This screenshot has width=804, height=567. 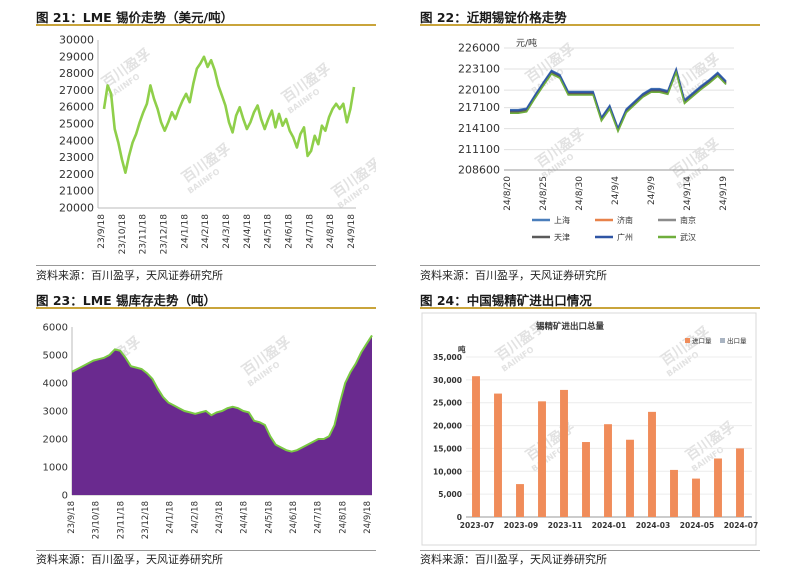 What do you see at coordinates (570, 326) in the screenshot?
I see `chart-title: 锡精矿进出口总量` at bounding box center [570, 326].